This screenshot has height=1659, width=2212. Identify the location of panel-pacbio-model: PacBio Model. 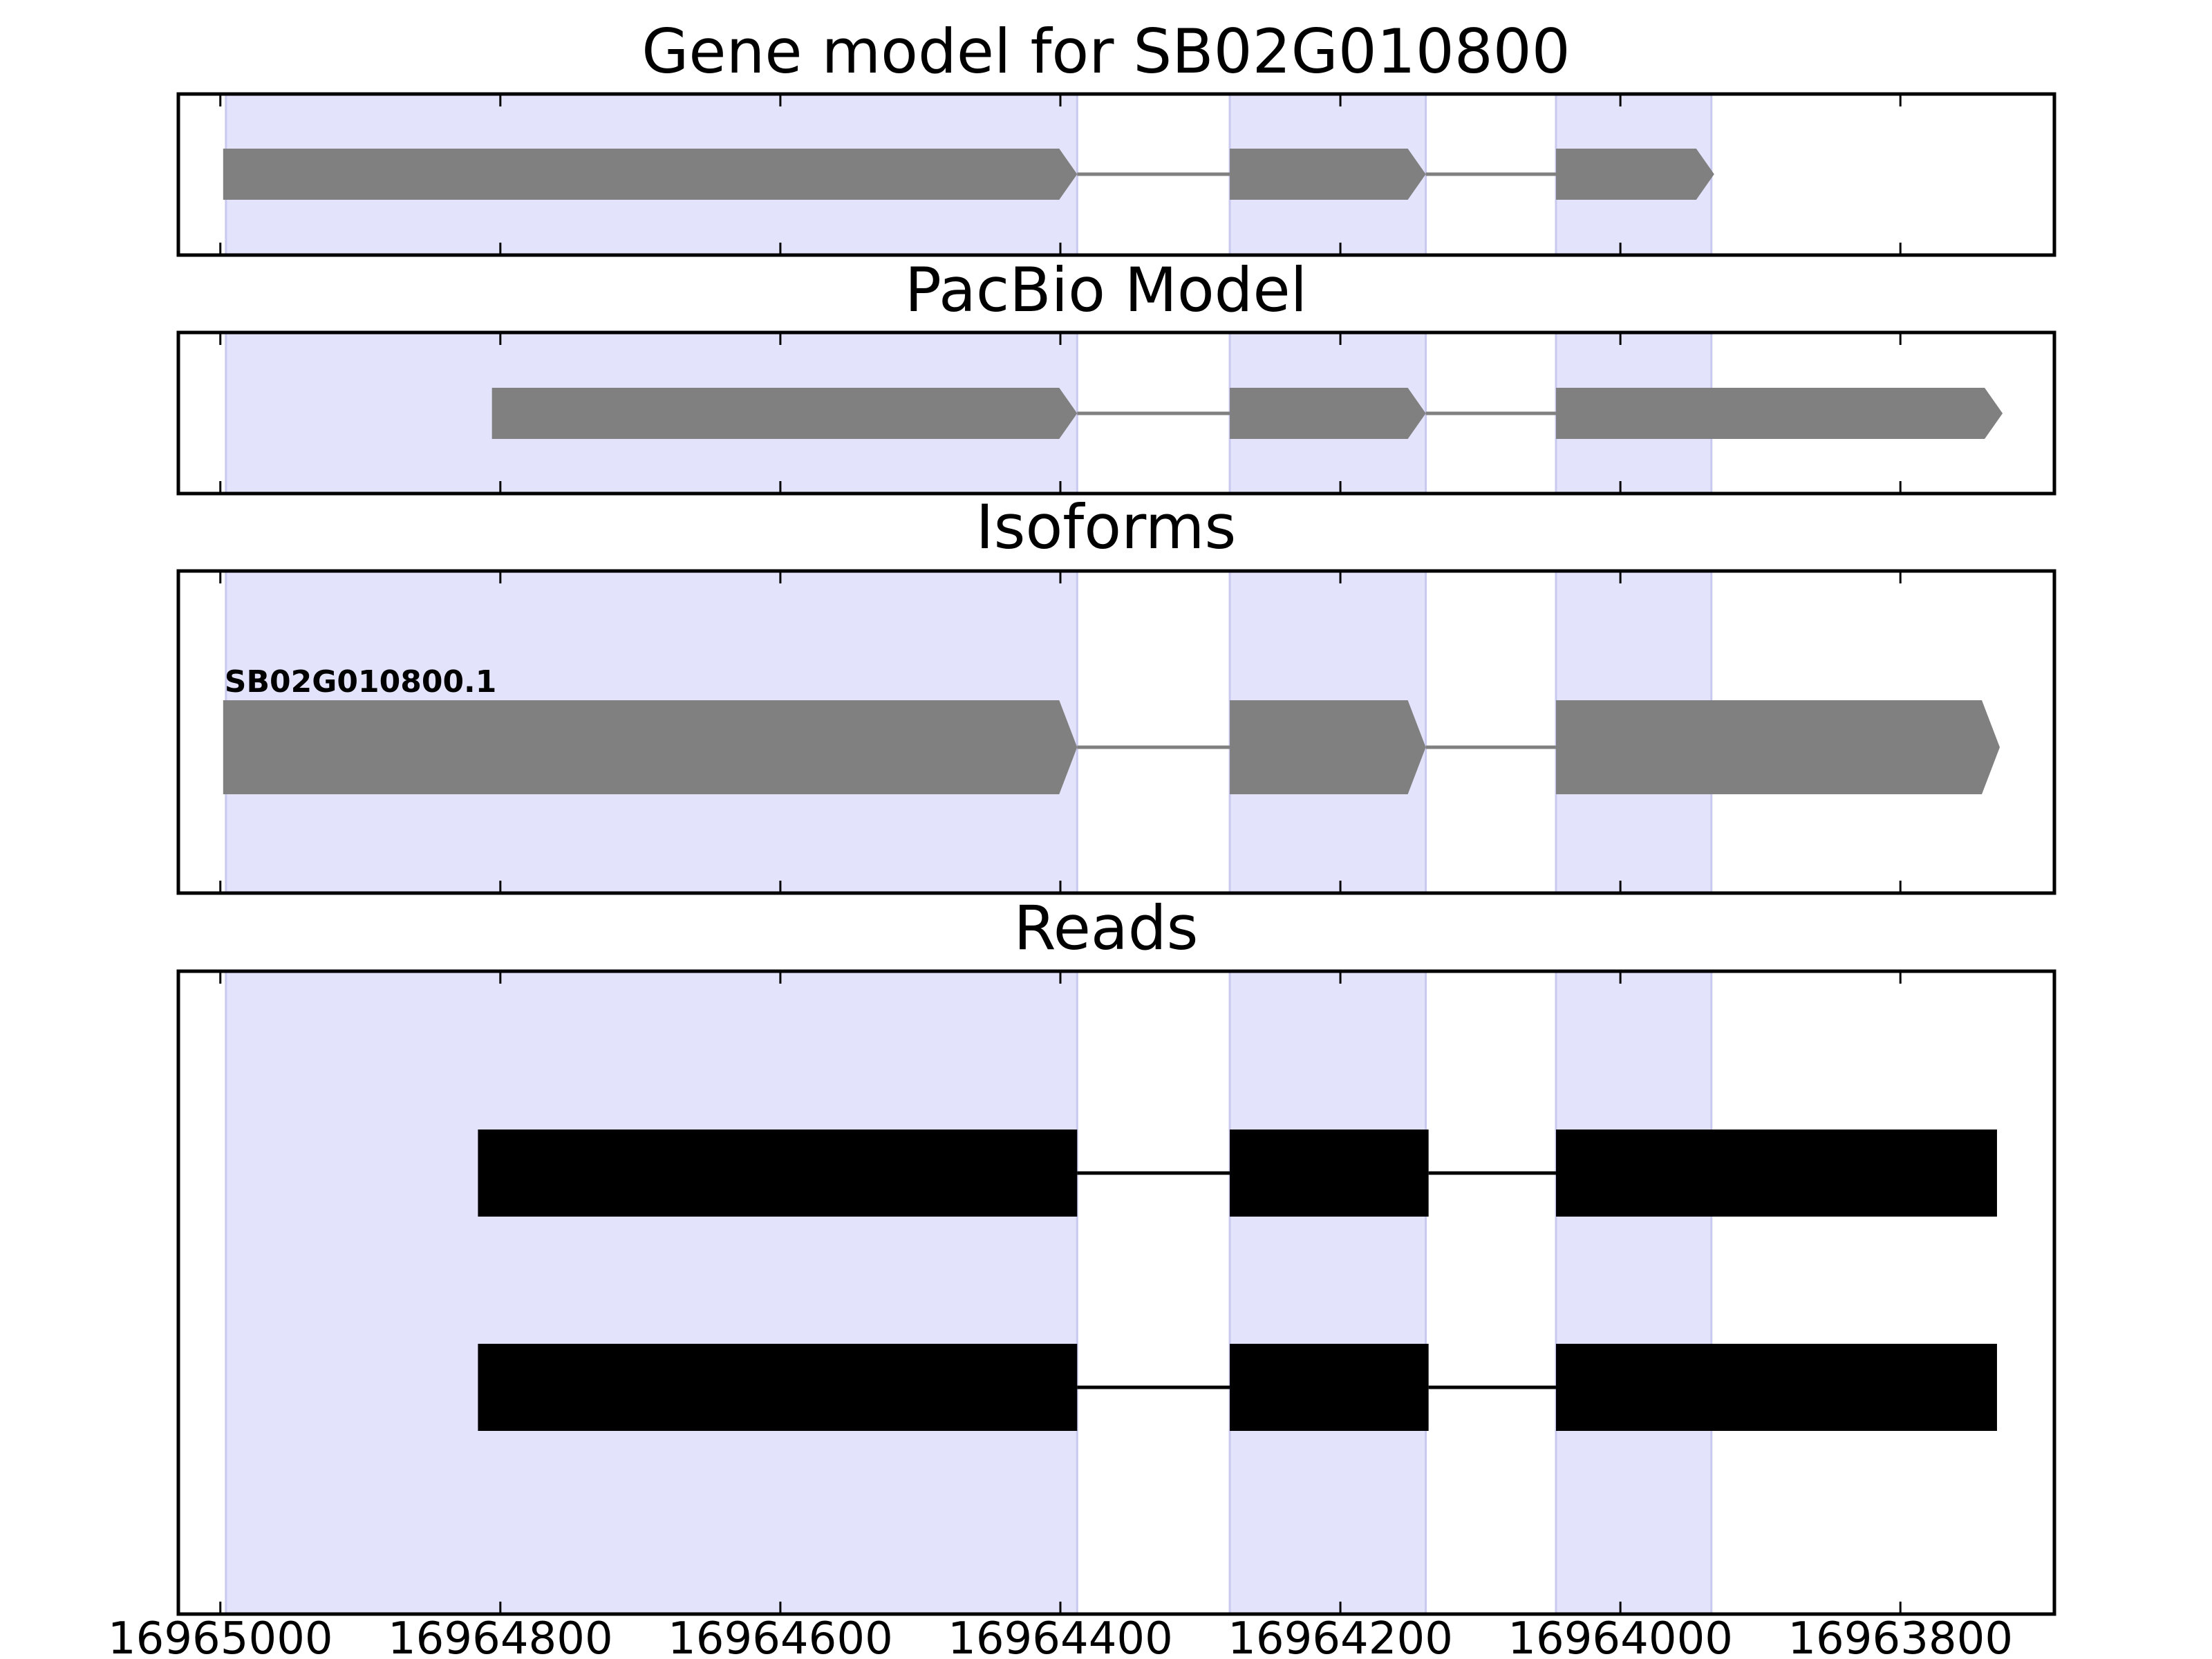
(1116, 375).